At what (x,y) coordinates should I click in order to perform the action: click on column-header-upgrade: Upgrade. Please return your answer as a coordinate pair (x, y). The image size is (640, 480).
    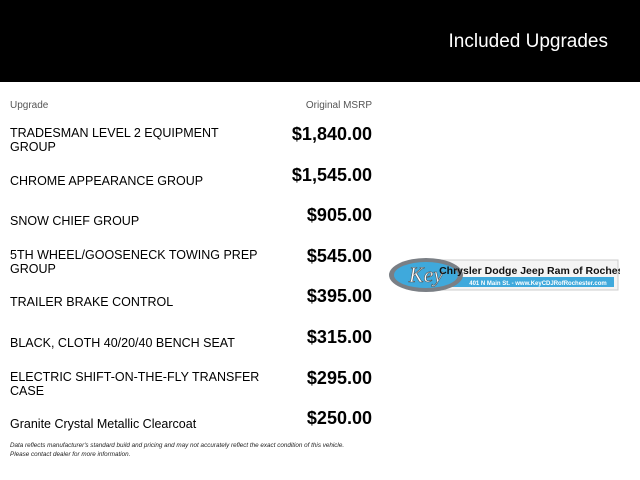
    Looking at the image, I should click on (29, 105).